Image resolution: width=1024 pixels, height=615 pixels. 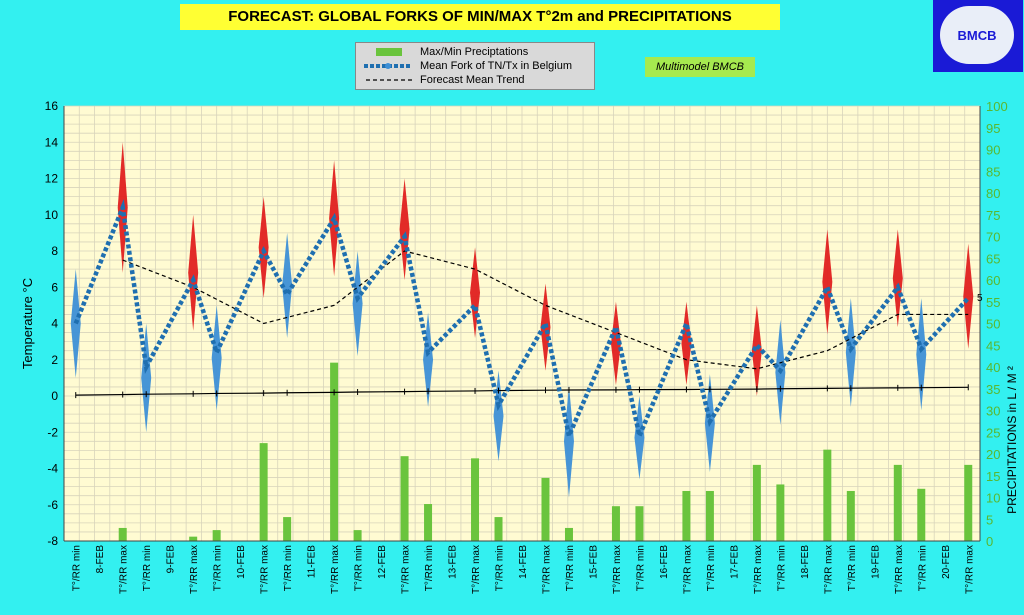 I want to click on y2-axis-label: PRECIPITATIONS in L / M ², so click(x=1012, y=440).